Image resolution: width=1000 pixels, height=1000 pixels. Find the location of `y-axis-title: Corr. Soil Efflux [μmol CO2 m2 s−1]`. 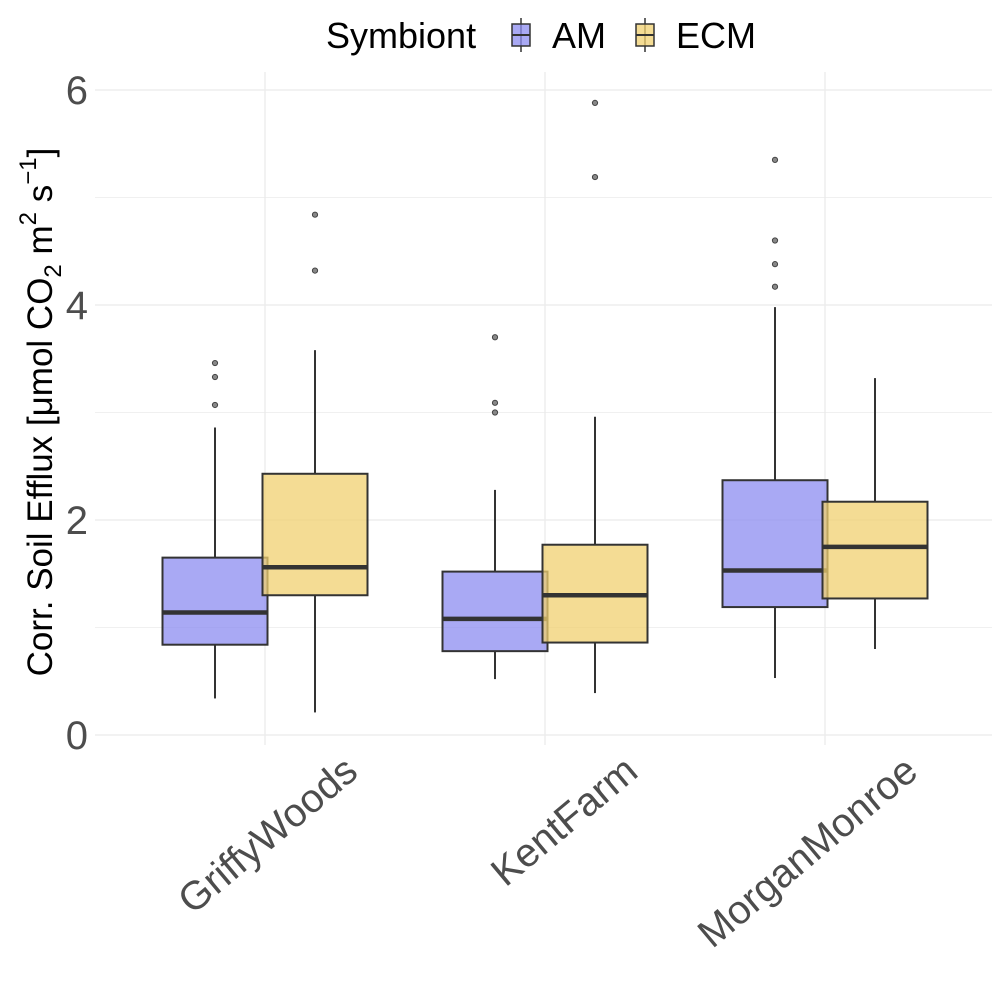

y-axis-title: Corr. Soil Efflux [μmol CO2 m2 s−1] is located at coordinates (41, 412).